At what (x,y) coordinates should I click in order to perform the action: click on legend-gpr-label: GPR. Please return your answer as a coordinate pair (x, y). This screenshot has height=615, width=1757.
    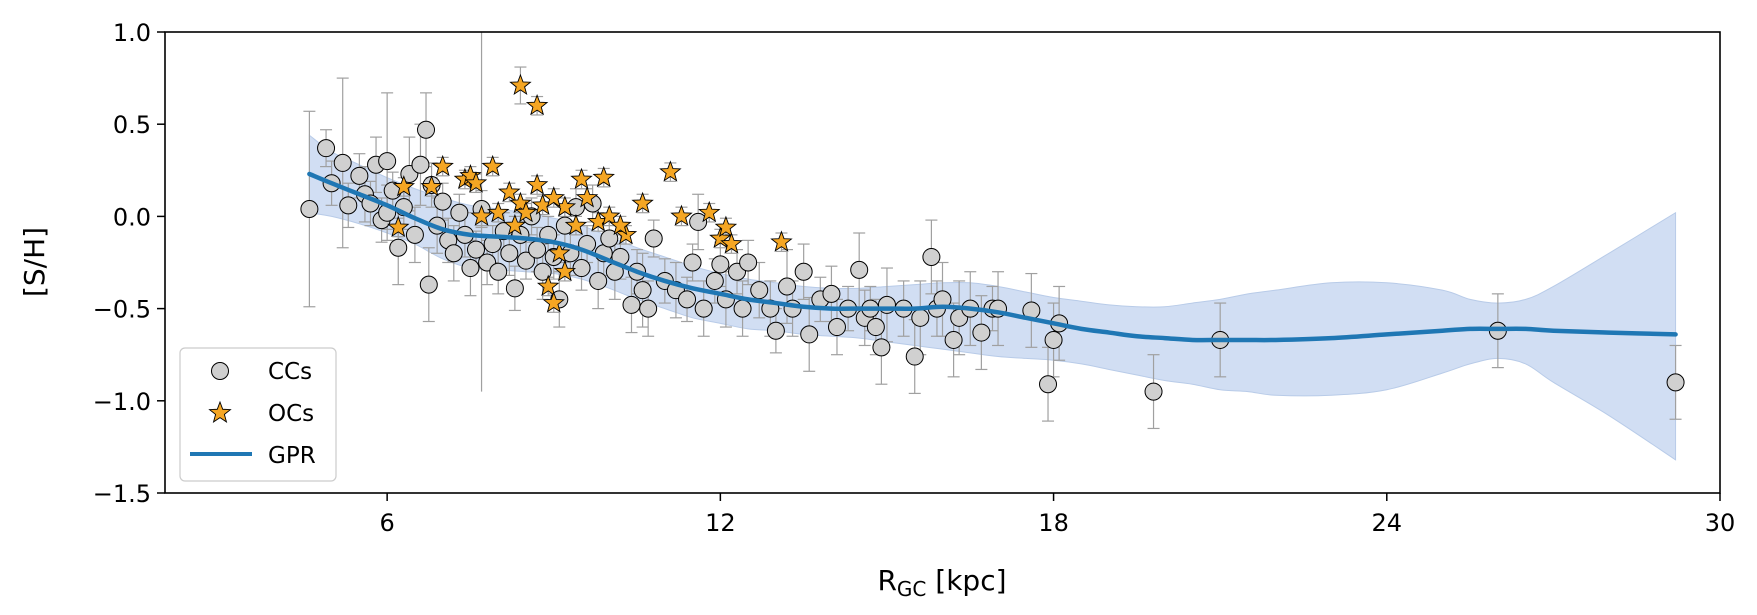
    Looking at the image, I should click on (292, 456).